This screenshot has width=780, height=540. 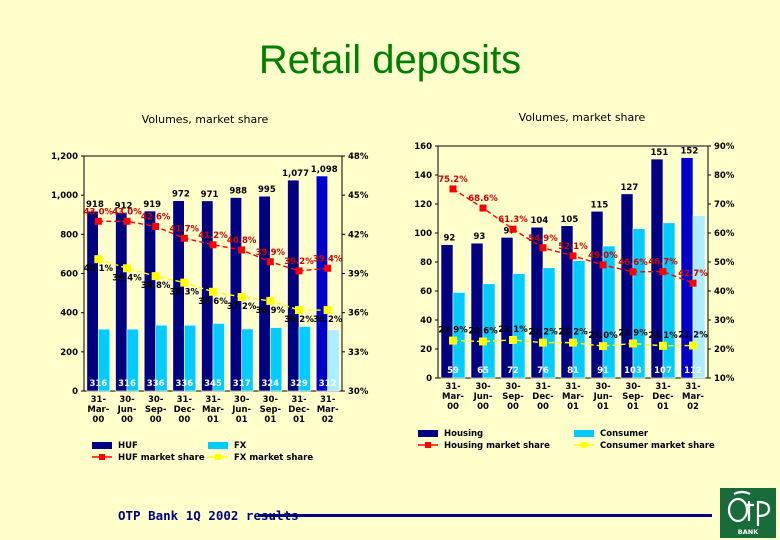 What do you see at coordinates (633, 263) in the screenshot?
I see `right-share-a-label: 46.6%` at bounding box center [633, 263].